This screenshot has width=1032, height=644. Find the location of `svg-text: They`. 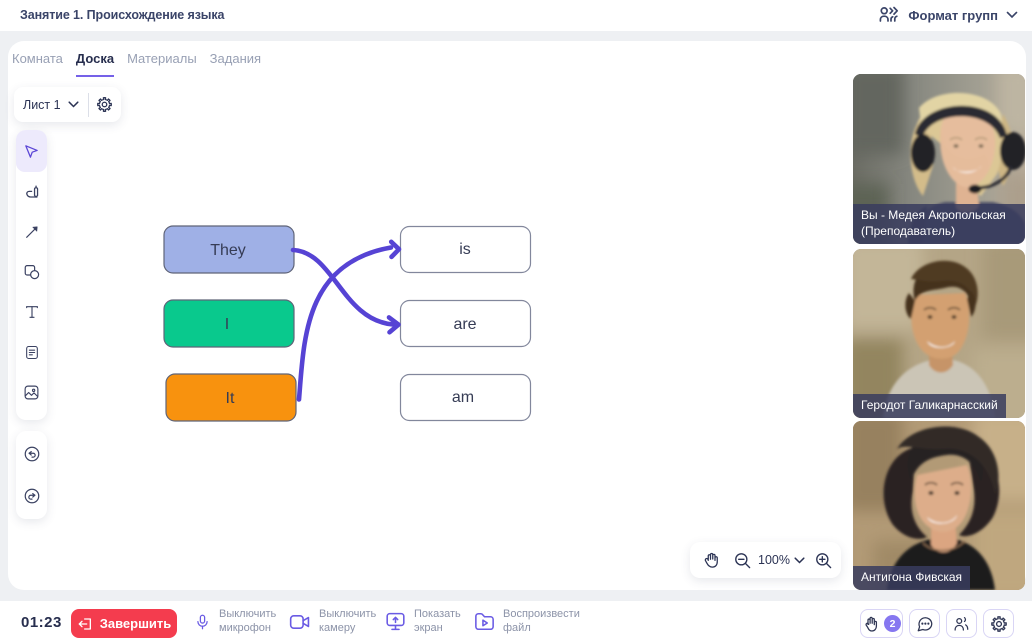

svg-text: They is located at coordinates (228, 250).